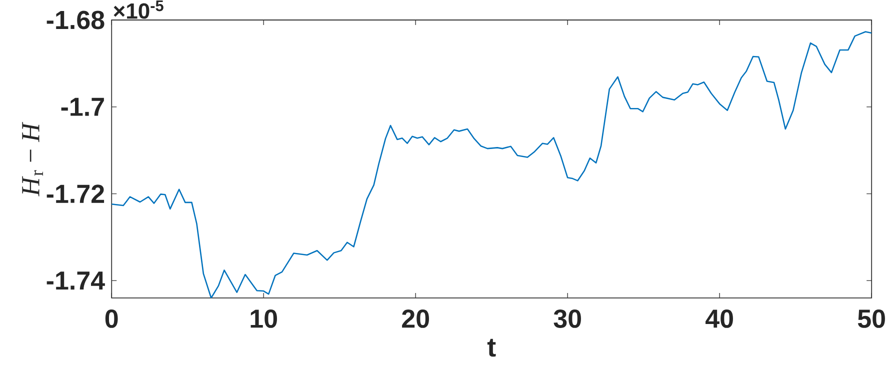 The width and height of the screenshot is (886, 379). Describe the element at coordinates (75, 281) in the screenshot. I see `y-tick-label: -1.74` at that location.